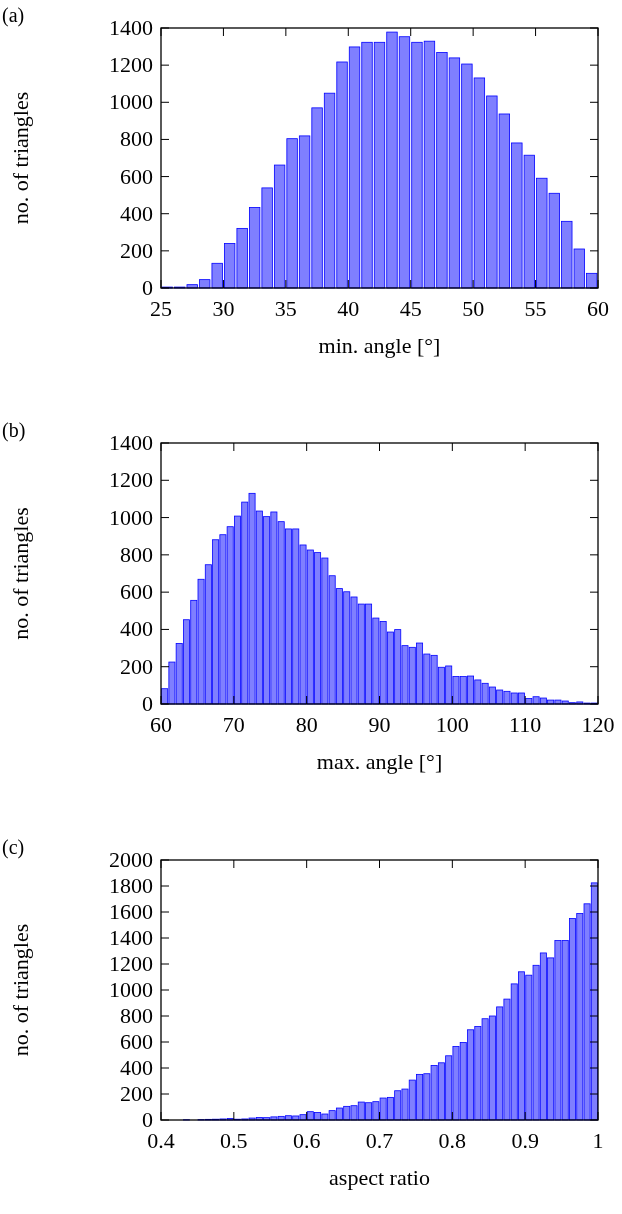 The width and height of the screenshot is (622, 1214). I want to click on x-axis-title: aspect ratio, so click(379, 1177).